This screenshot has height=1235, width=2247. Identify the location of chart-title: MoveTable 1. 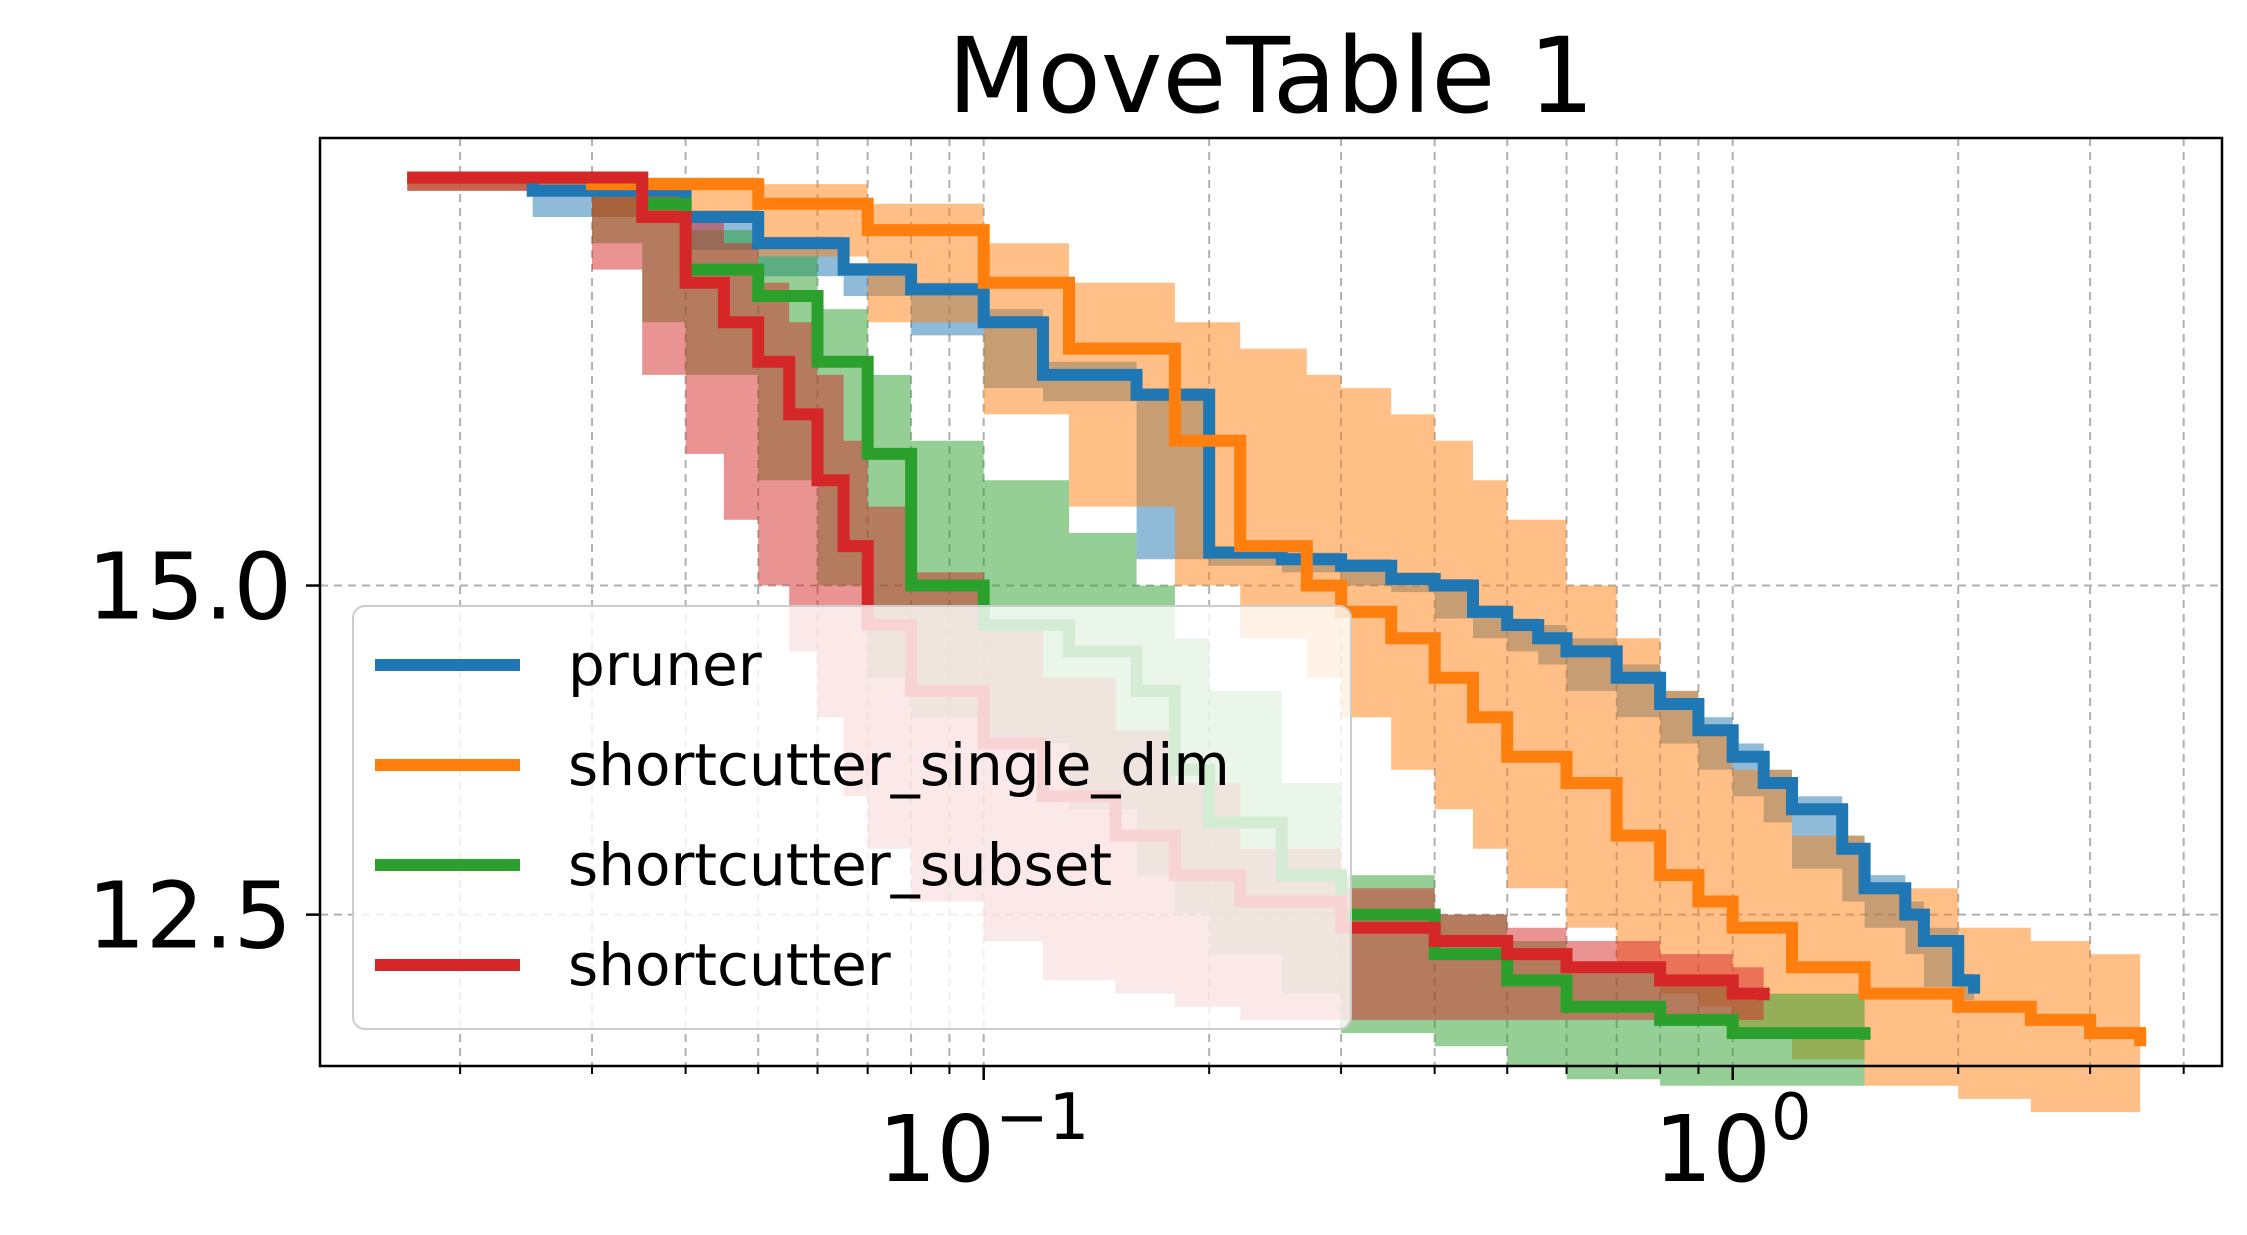
(1270, 76).